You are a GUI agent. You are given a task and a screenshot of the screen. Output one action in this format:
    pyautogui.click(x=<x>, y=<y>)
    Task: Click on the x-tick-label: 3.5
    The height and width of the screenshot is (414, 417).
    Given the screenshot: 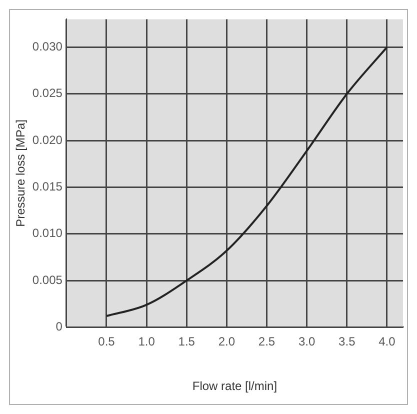 What is the action you would take?
    pyautogui.click(x=347, y=341)
    